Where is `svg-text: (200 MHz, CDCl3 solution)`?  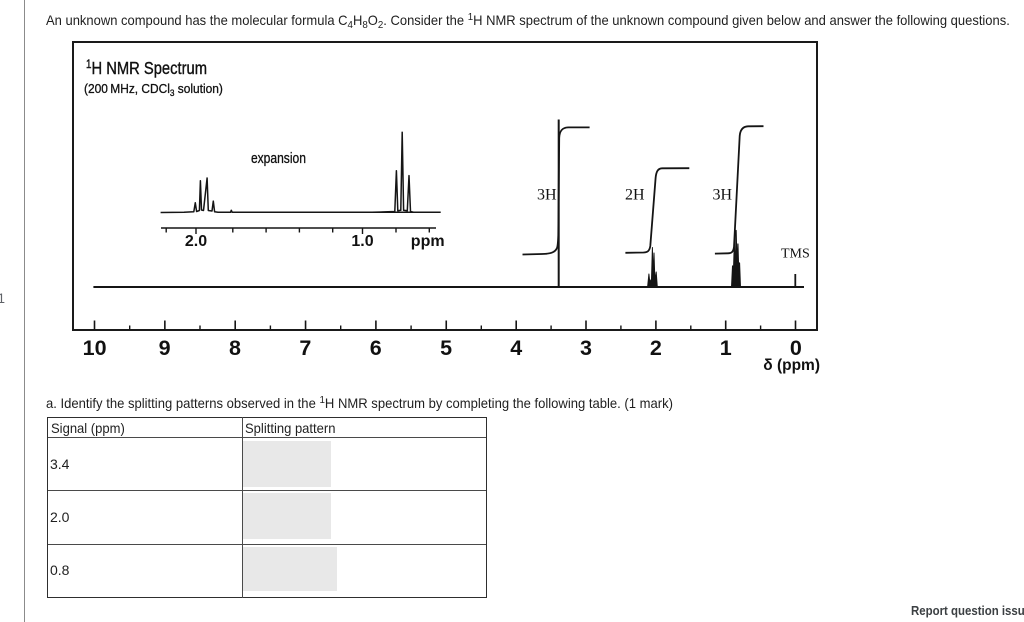
svg-text: (200 MHz, CDCl3 solution) is located at coordinates (153, 90).